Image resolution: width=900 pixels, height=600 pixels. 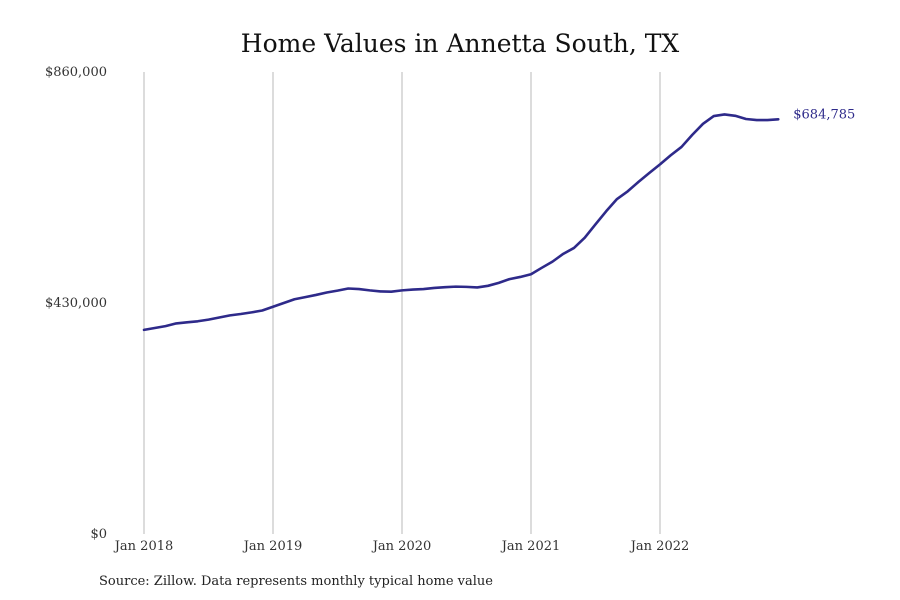 I want to click on y-tick-label: $860,000, so click(x=76, y=72).